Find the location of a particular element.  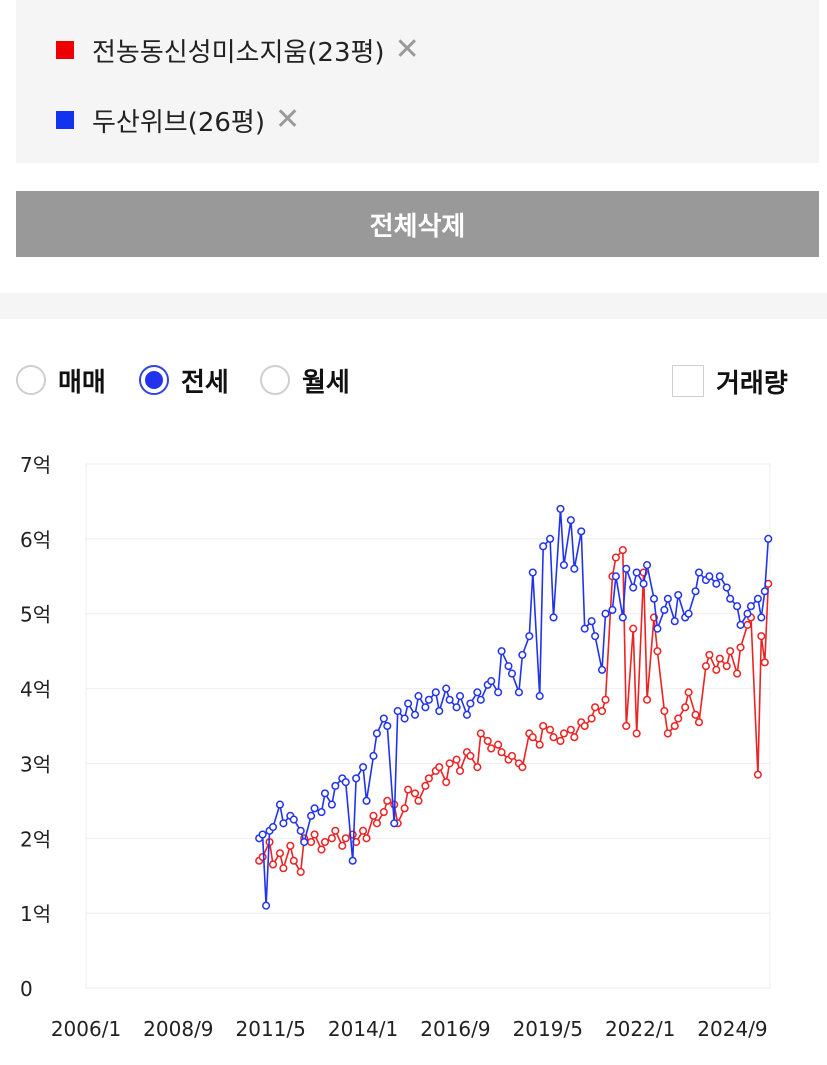

legend-item: 두산위브(26평) ✕ is located at coordinates (178, 120).